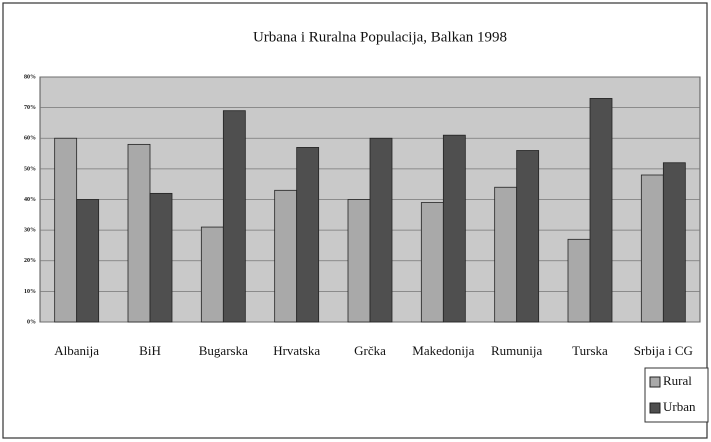 This screenshot has height=442, width=711. I want to click on x-tick-label: Albanija, so click(76, 350).